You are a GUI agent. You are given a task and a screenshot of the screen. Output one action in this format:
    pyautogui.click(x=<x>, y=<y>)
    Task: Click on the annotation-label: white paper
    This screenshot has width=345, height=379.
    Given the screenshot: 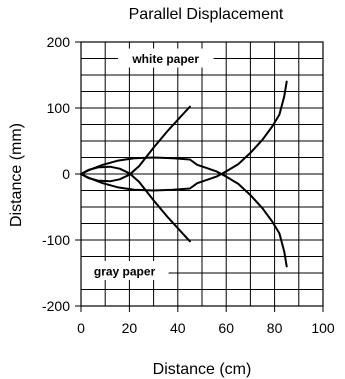 What is the action you would take?
    pyautogui.click(x=165, y=59)
    